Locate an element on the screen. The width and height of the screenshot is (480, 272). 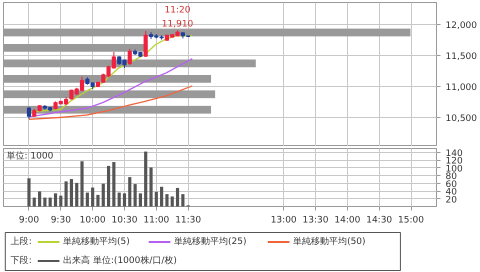
legend-title: 上段: is located at coordinates (21, 241).